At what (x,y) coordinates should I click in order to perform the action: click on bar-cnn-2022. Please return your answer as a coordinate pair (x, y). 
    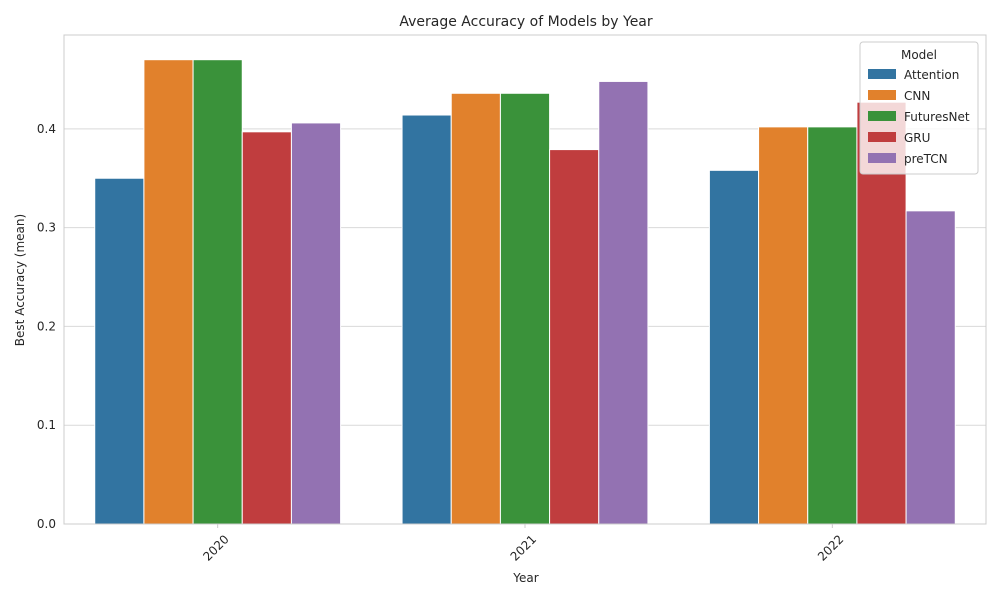
    Looking at the image, I should click on (783, 325).